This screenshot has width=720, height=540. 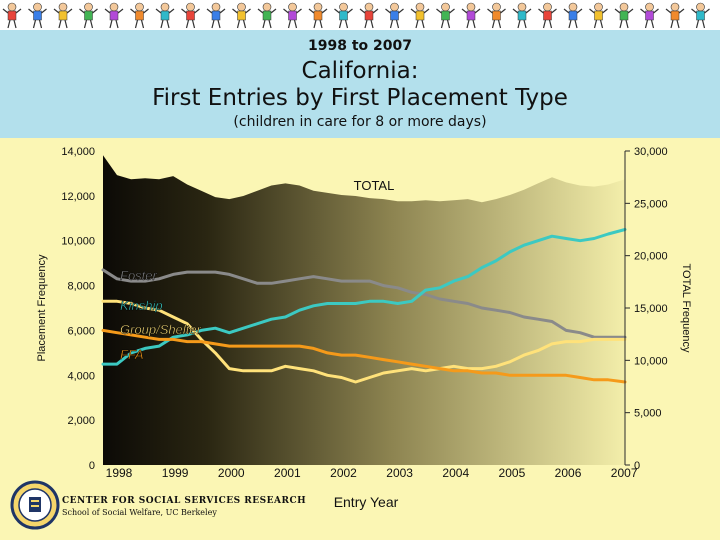 I want to click on x-tick-label: 1998, so click(x=119, y=473).